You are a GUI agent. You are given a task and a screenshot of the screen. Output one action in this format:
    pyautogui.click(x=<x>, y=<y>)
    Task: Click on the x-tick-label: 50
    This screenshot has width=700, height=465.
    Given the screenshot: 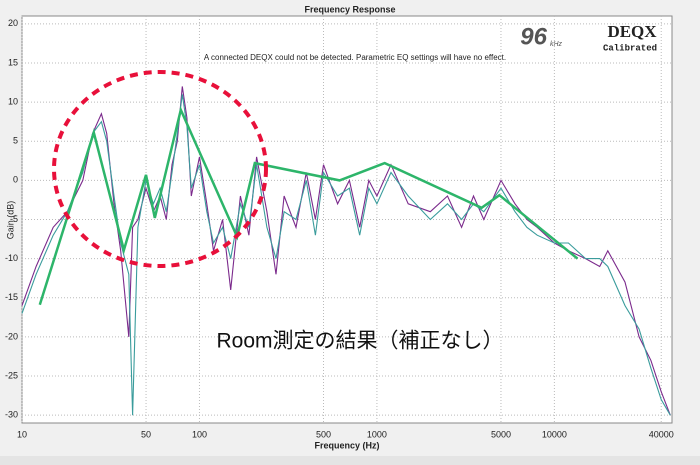 What is the action you would take?
    pyautogui.click(x=146, y=434)
    